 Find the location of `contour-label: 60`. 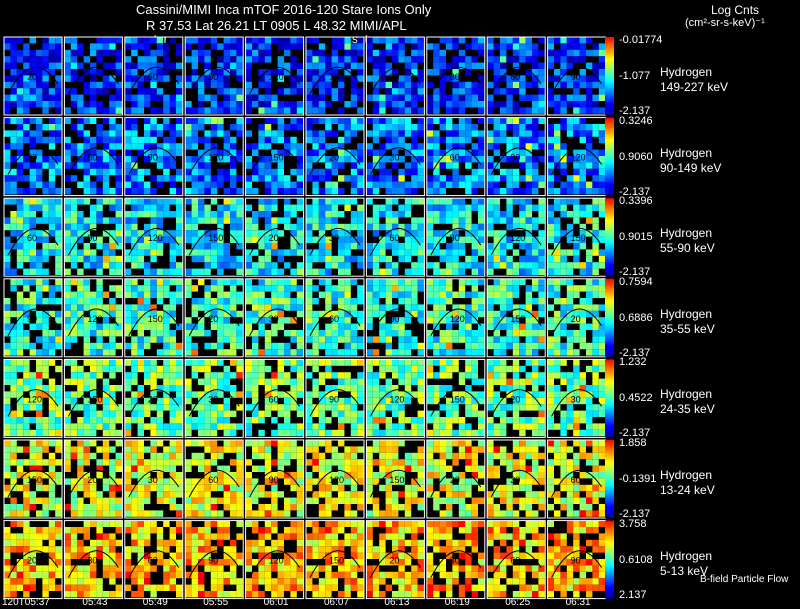

contour-label: 60 is located at coordinates (213, 480).